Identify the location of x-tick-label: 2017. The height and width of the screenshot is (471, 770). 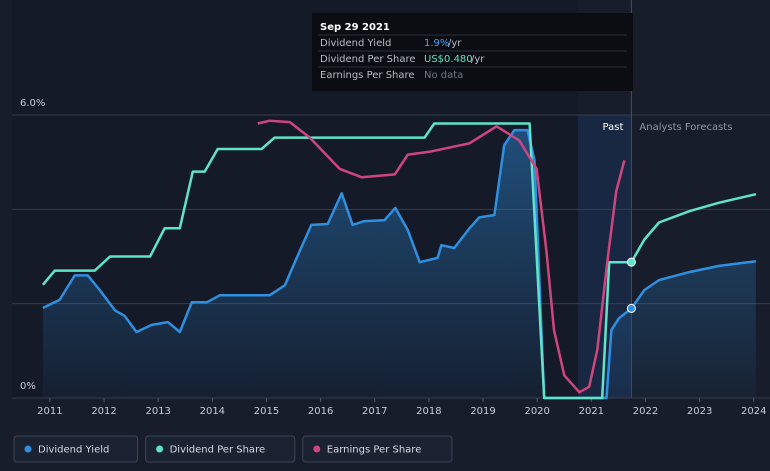
(374, 411).